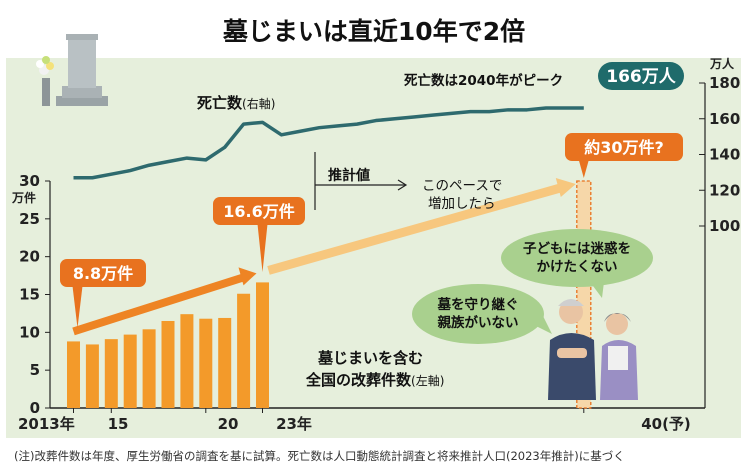 This screenshot has height=474, width=747. What do you see at coordinates (228, 424) in the screenshot?
I see `x-tick-label: 20` at bounding box center [228, 424].